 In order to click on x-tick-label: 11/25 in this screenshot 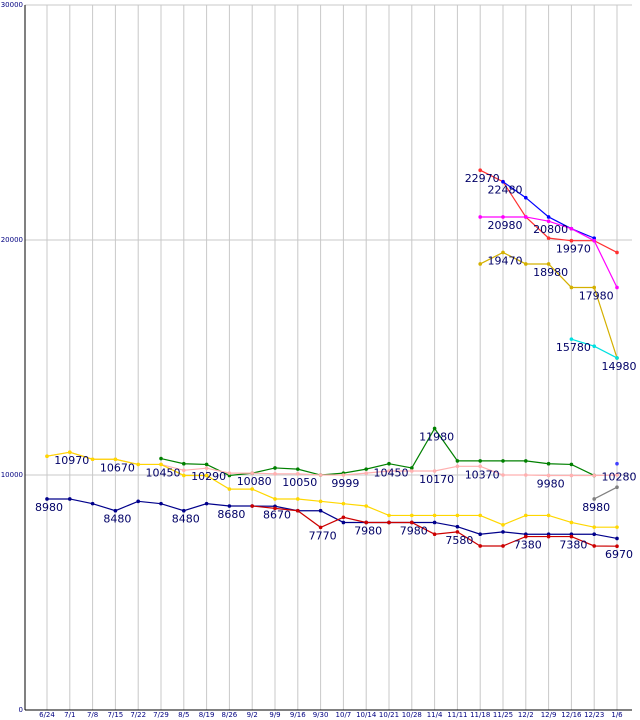, I will do `click(503, 715)`.